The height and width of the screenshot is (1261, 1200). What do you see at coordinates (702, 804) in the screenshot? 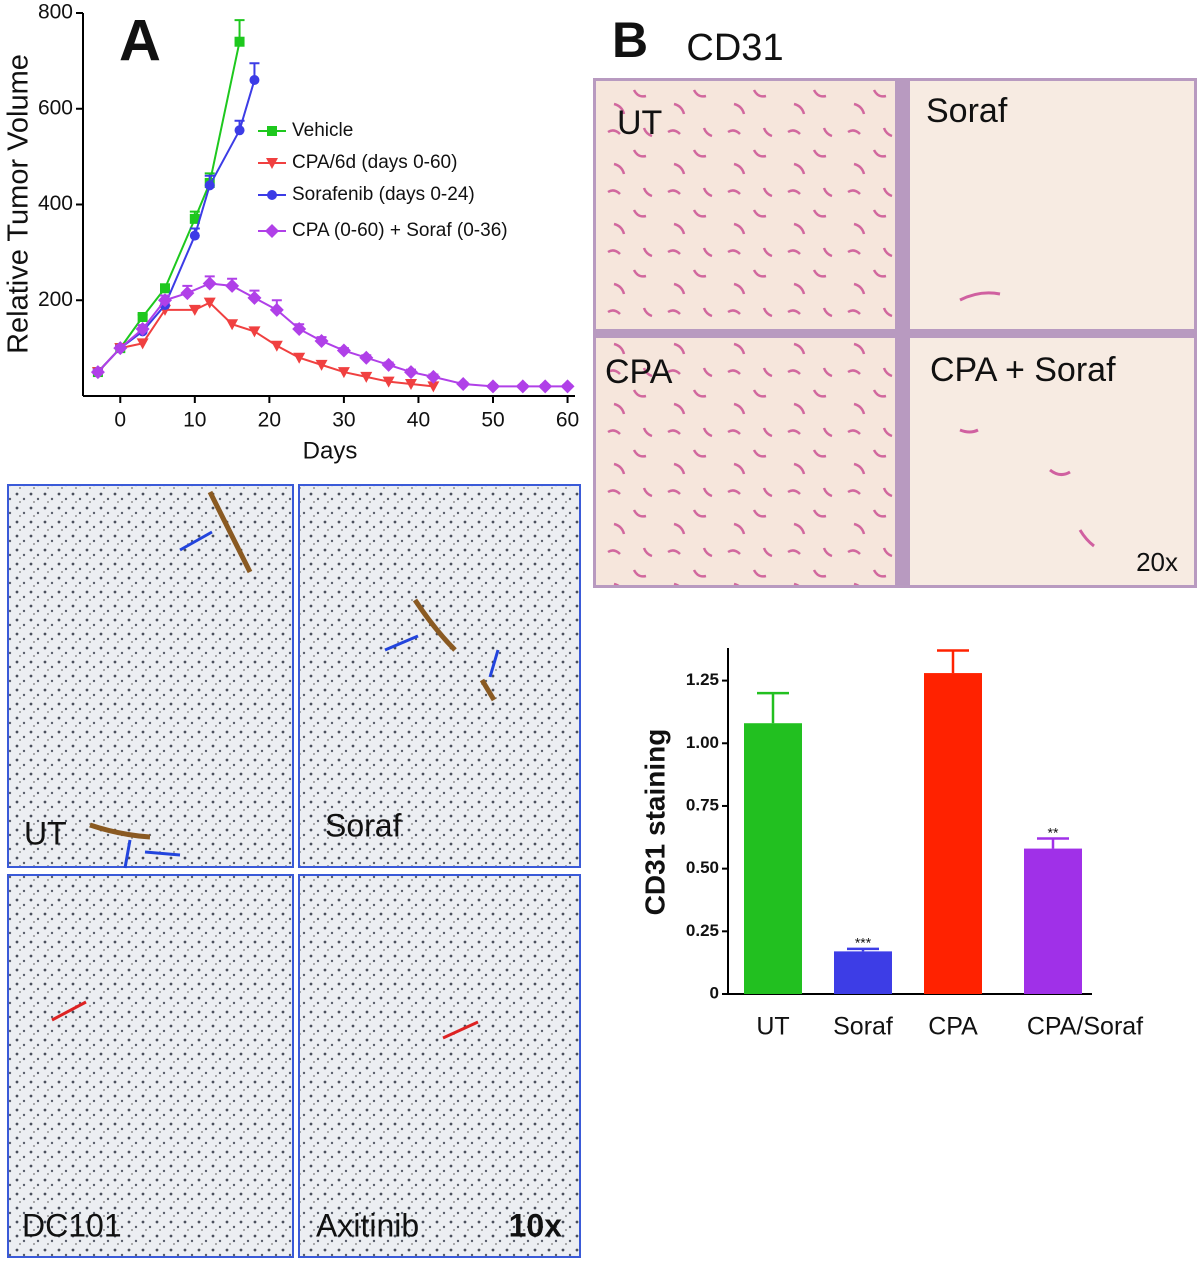
I see `y-tick-label: 0.75` at bounding box center [702, 804].